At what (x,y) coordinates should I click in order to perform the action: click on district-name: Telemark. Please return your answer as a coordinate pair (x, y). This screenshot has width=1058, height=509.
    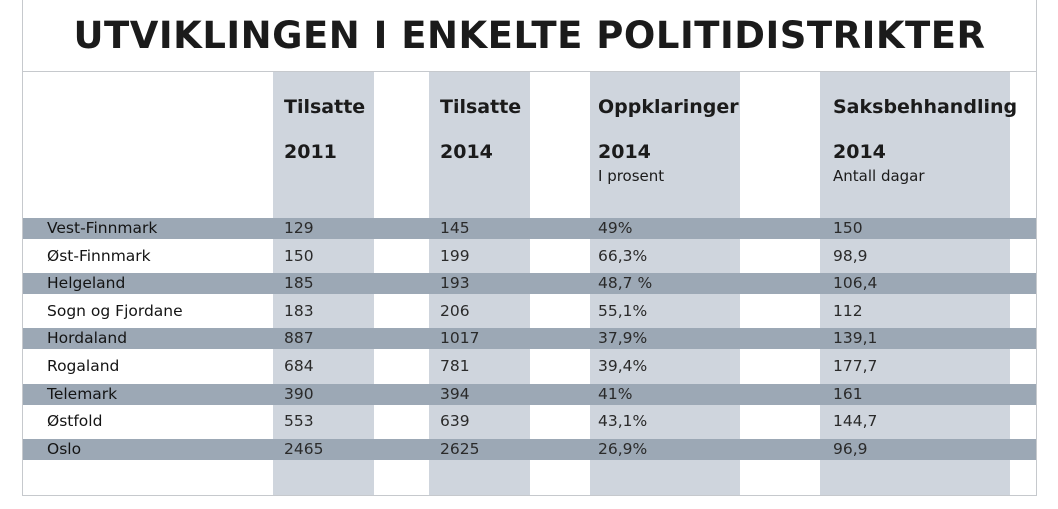
    Looking at the image, I should click on (82, 393).